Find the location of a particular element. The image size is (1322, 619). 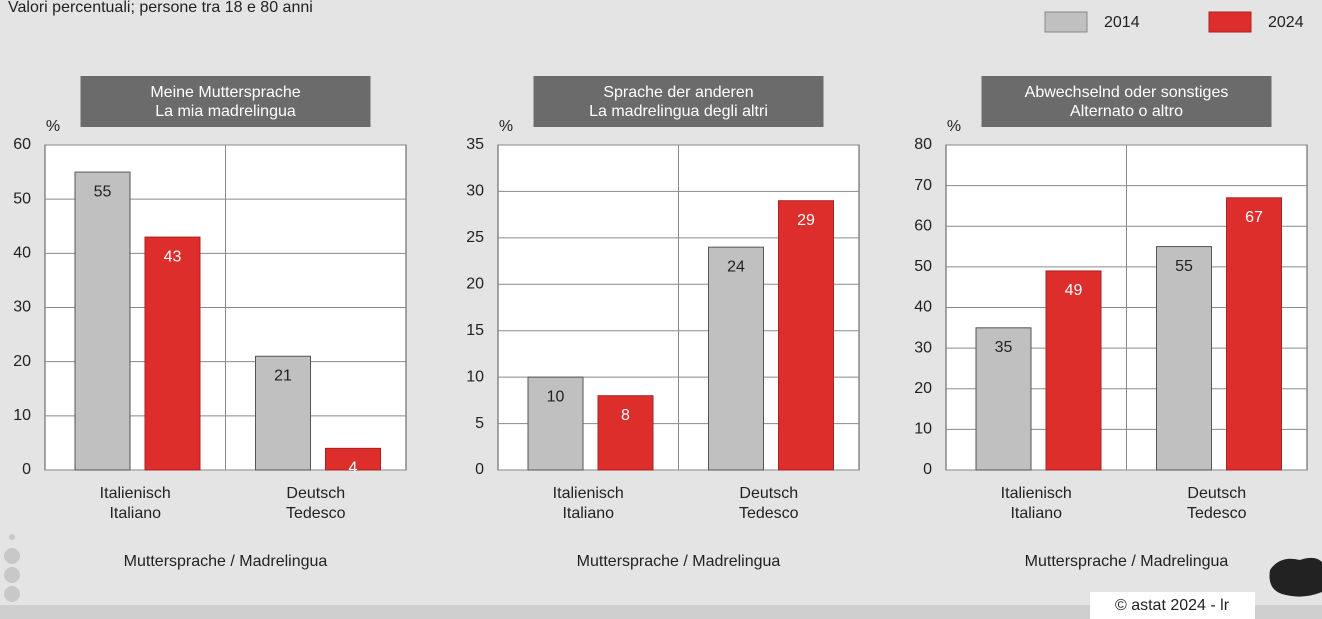

footer: © astat 2024 - lr is located at coordinates (1172, 605).